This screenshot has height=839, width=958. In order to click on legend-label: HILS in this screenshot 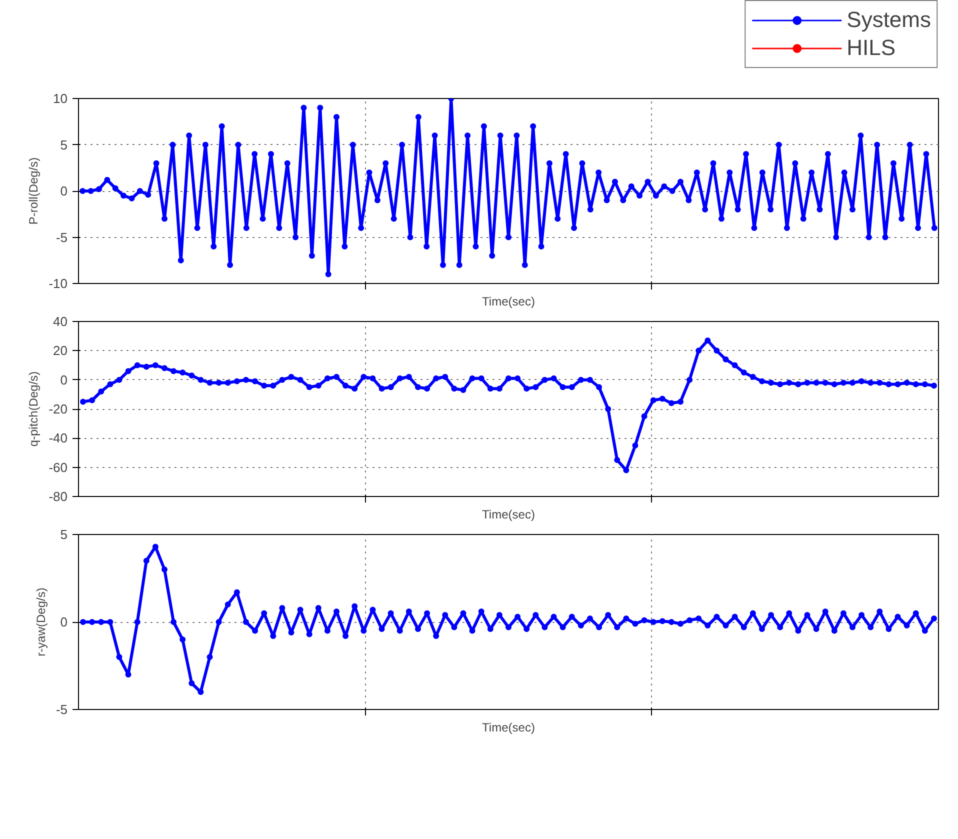, I will do `click(871, 48)`.